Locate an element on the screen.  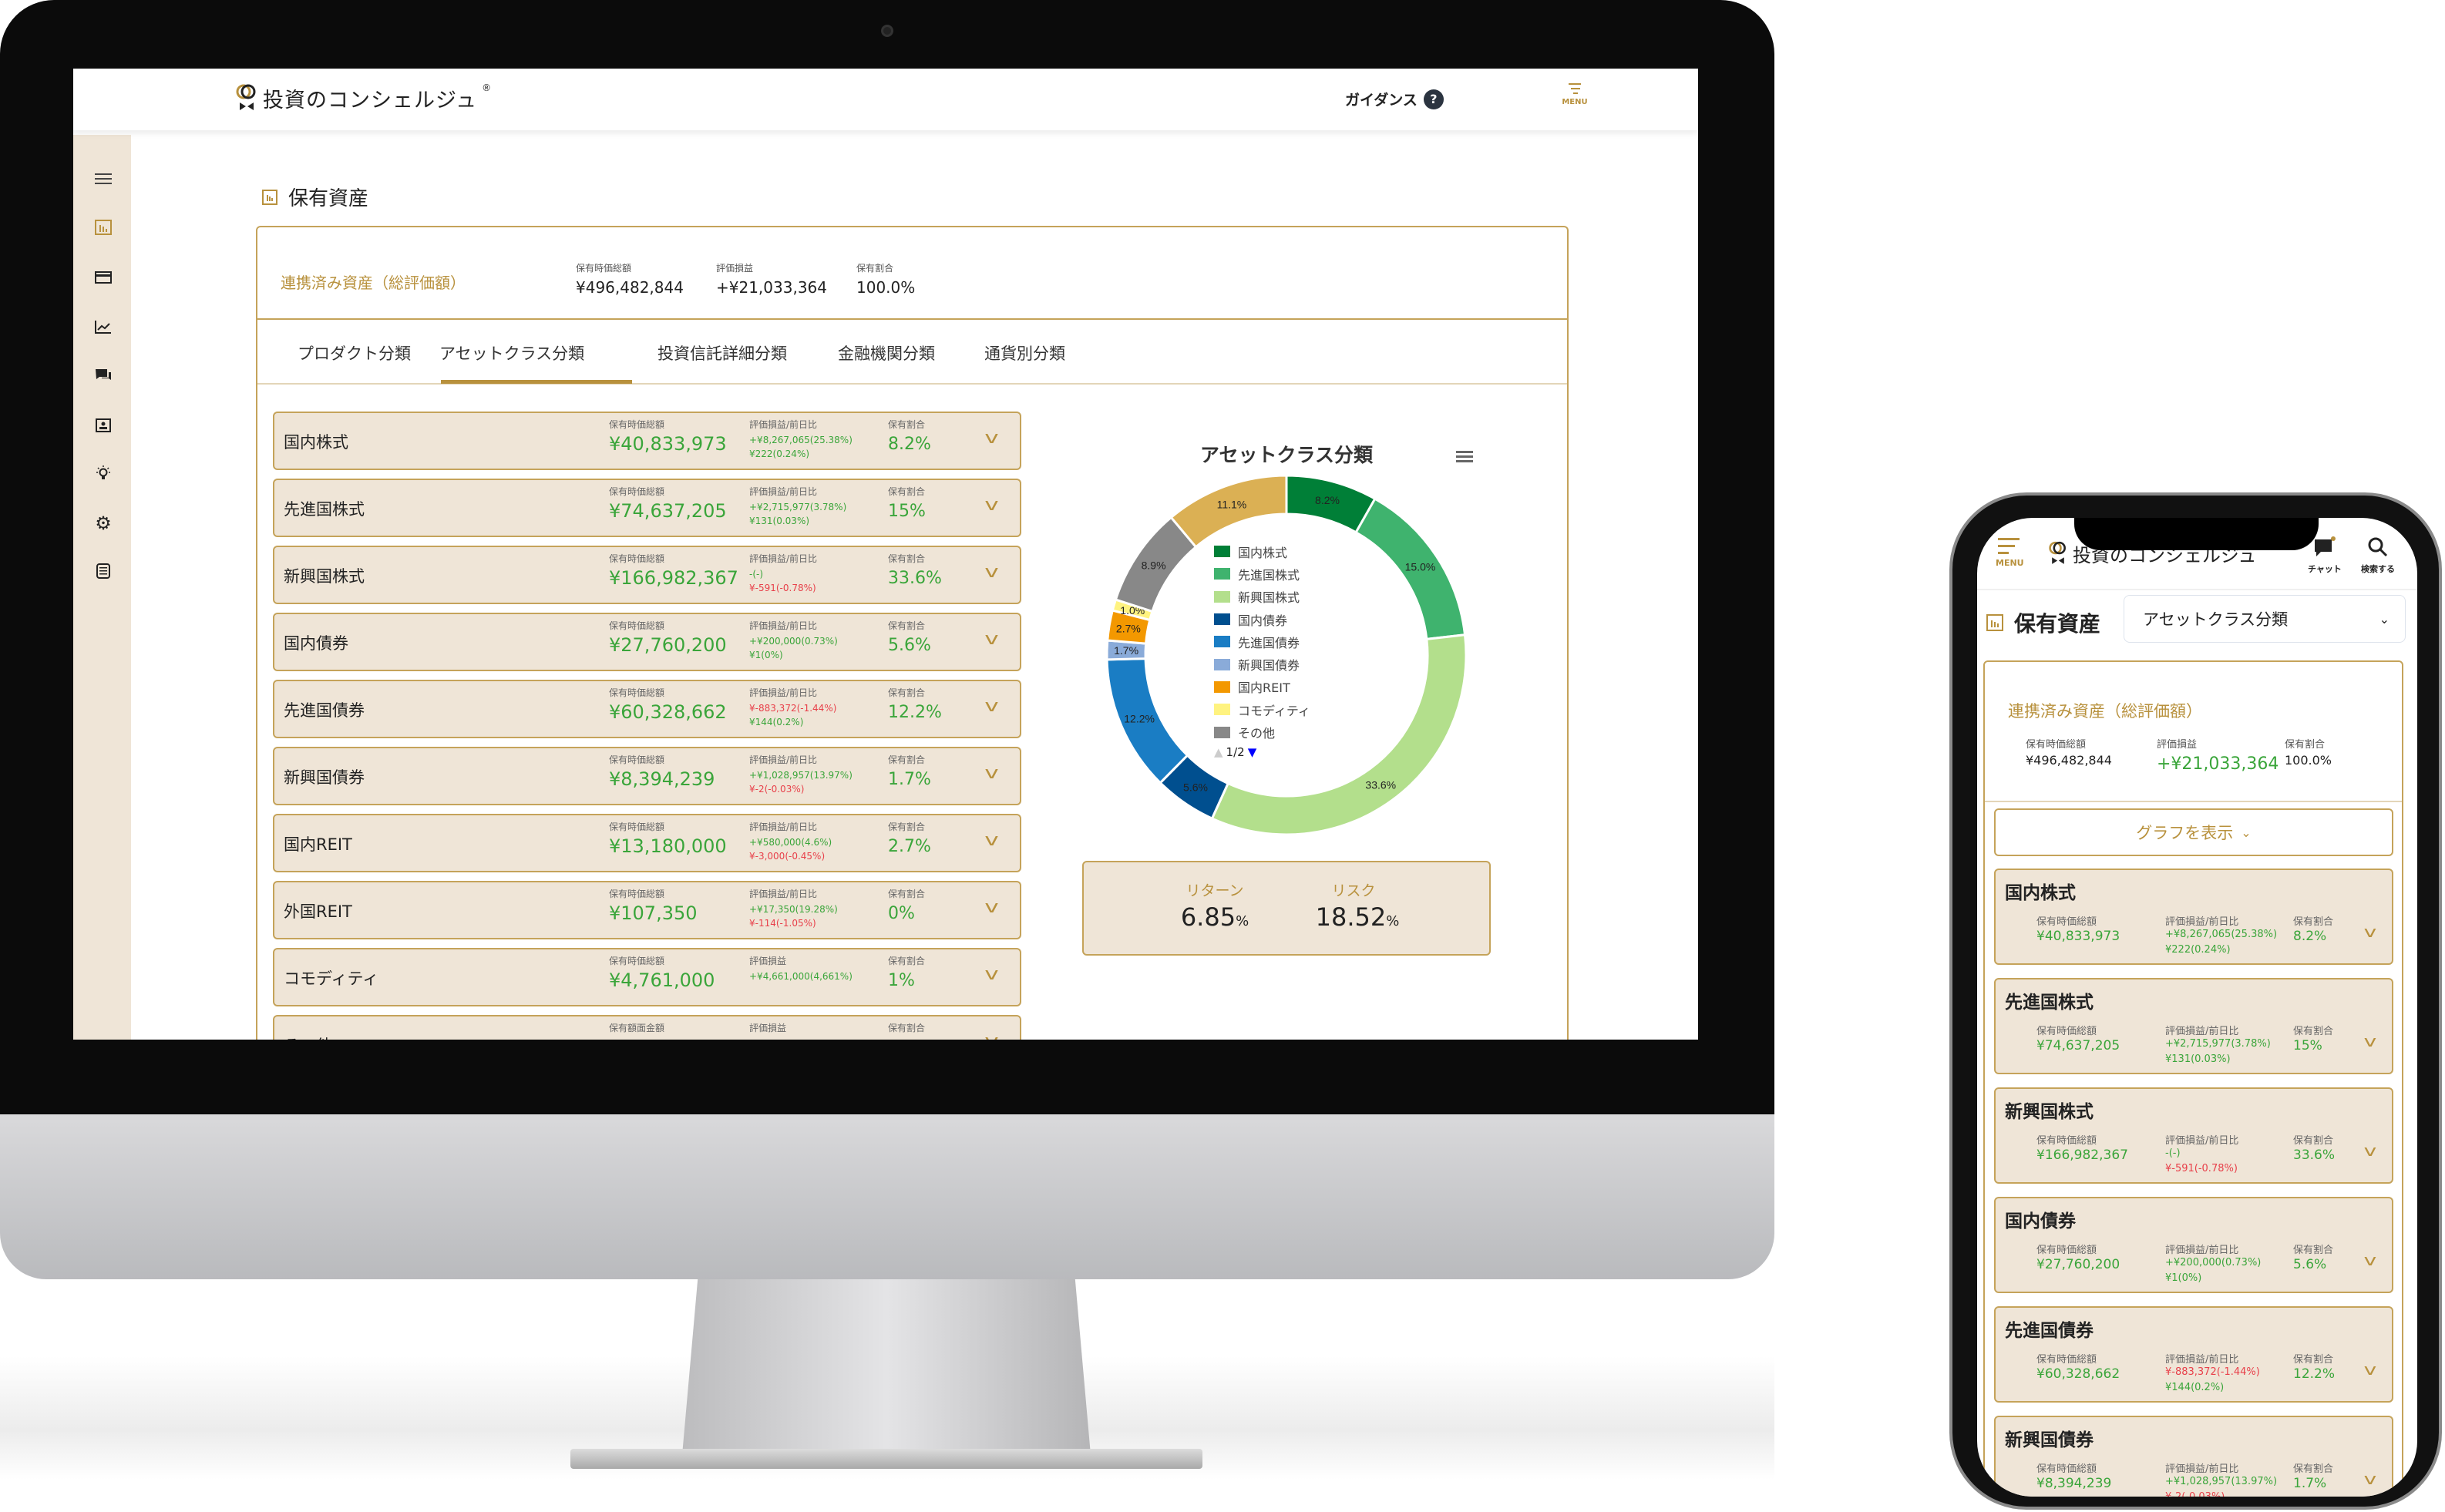
classification-select: アセットクラス分類 ⌄ is located at coordinates (2265, 619).